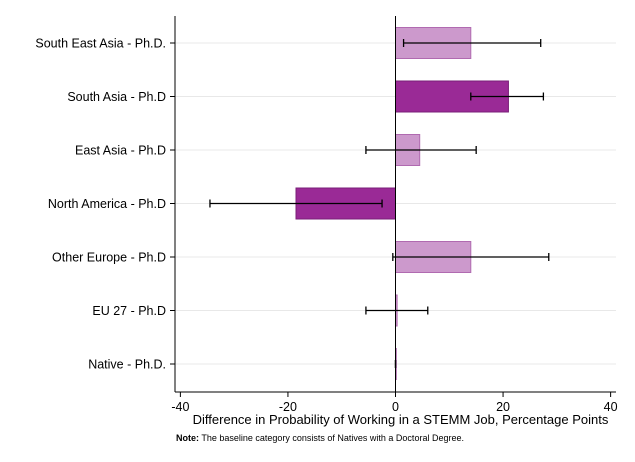 The width and height of the screenshot is (635, 462). I want to click on category-label: EU 27 - Ph.D, so click(129, 311).